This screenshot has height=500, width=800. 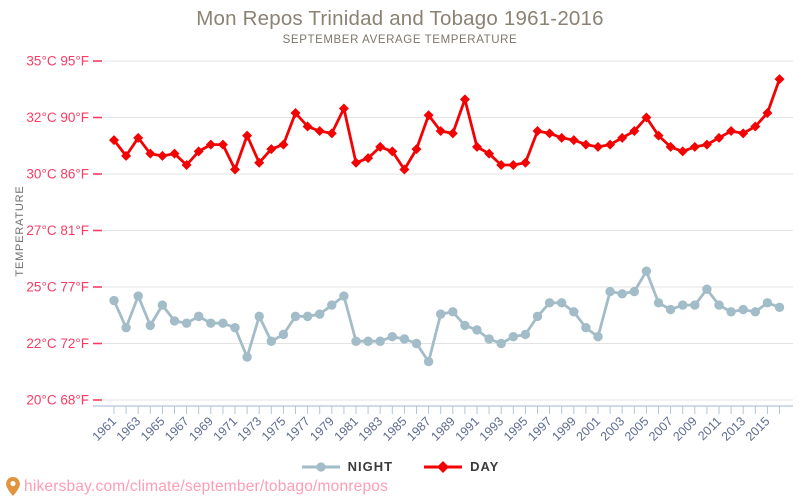 I want to click on y-tick-label: 27°C 81°F, so click(x=57, y=230).